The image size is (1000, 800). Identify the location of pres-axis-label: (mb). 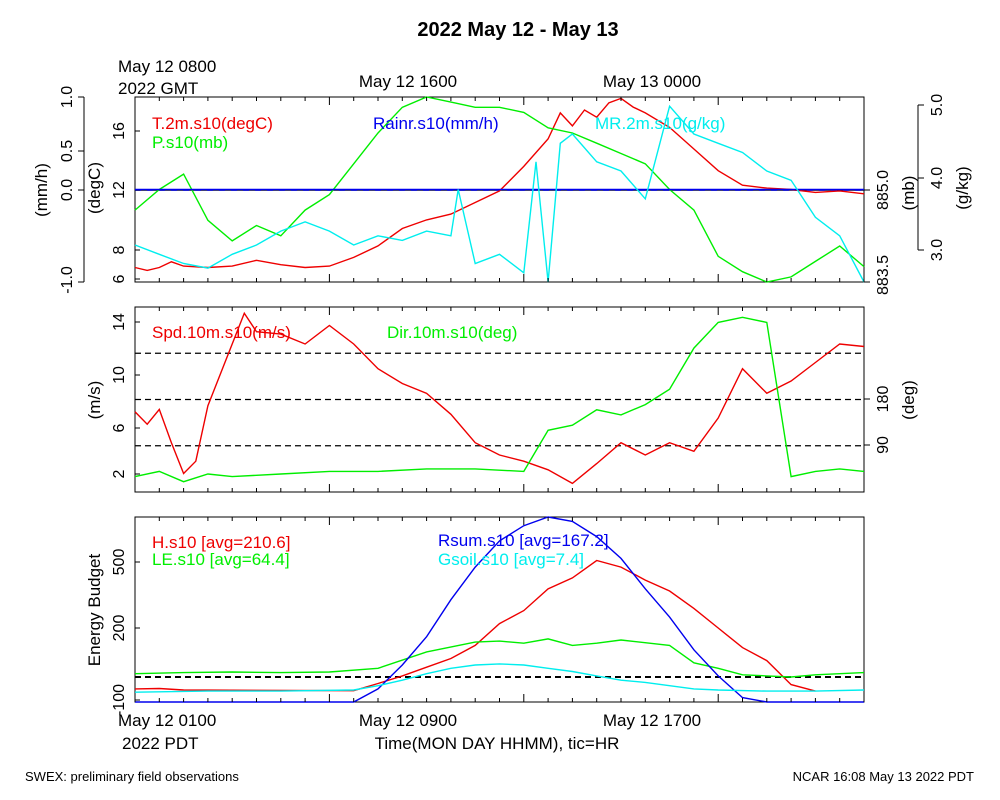
(908, 193).